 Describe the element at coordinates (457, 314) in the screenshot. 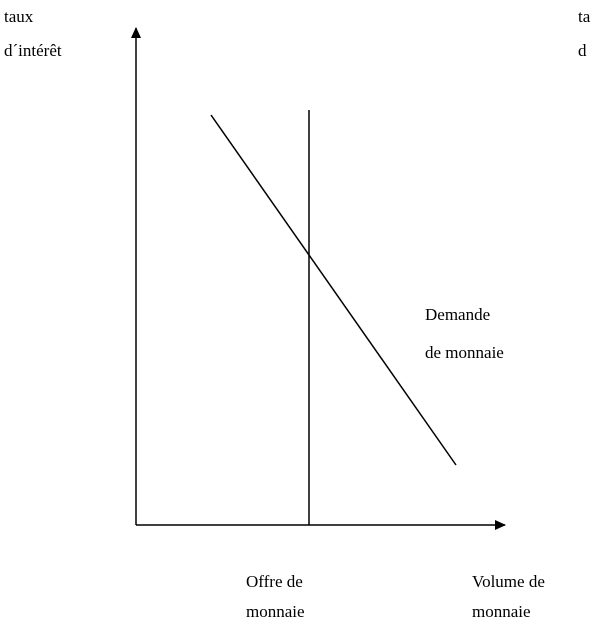

I see `demand-label: Demande` at that location.